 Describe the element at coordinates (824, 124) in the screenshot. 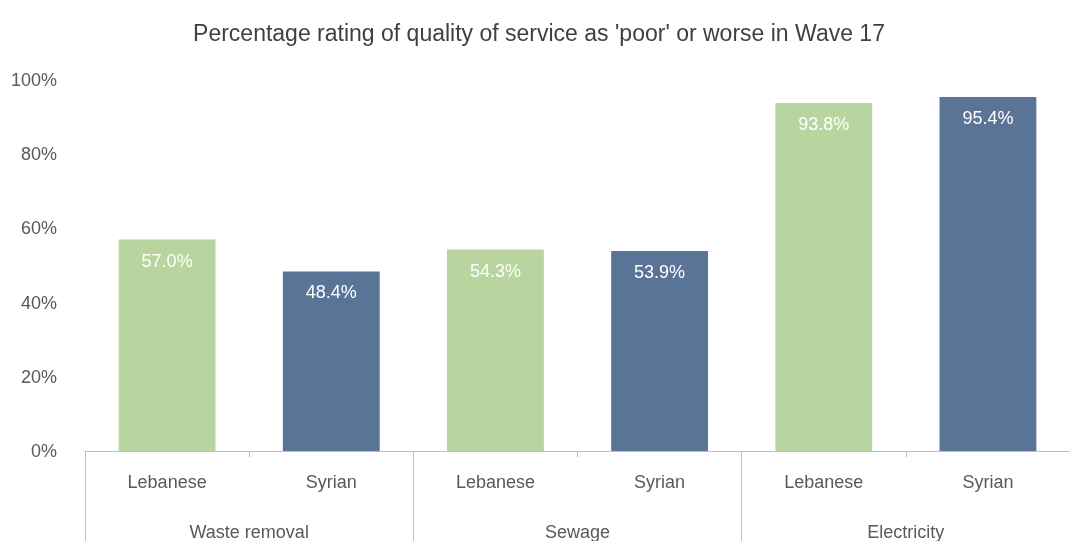

I see `data-label: 93.8%` at that location.